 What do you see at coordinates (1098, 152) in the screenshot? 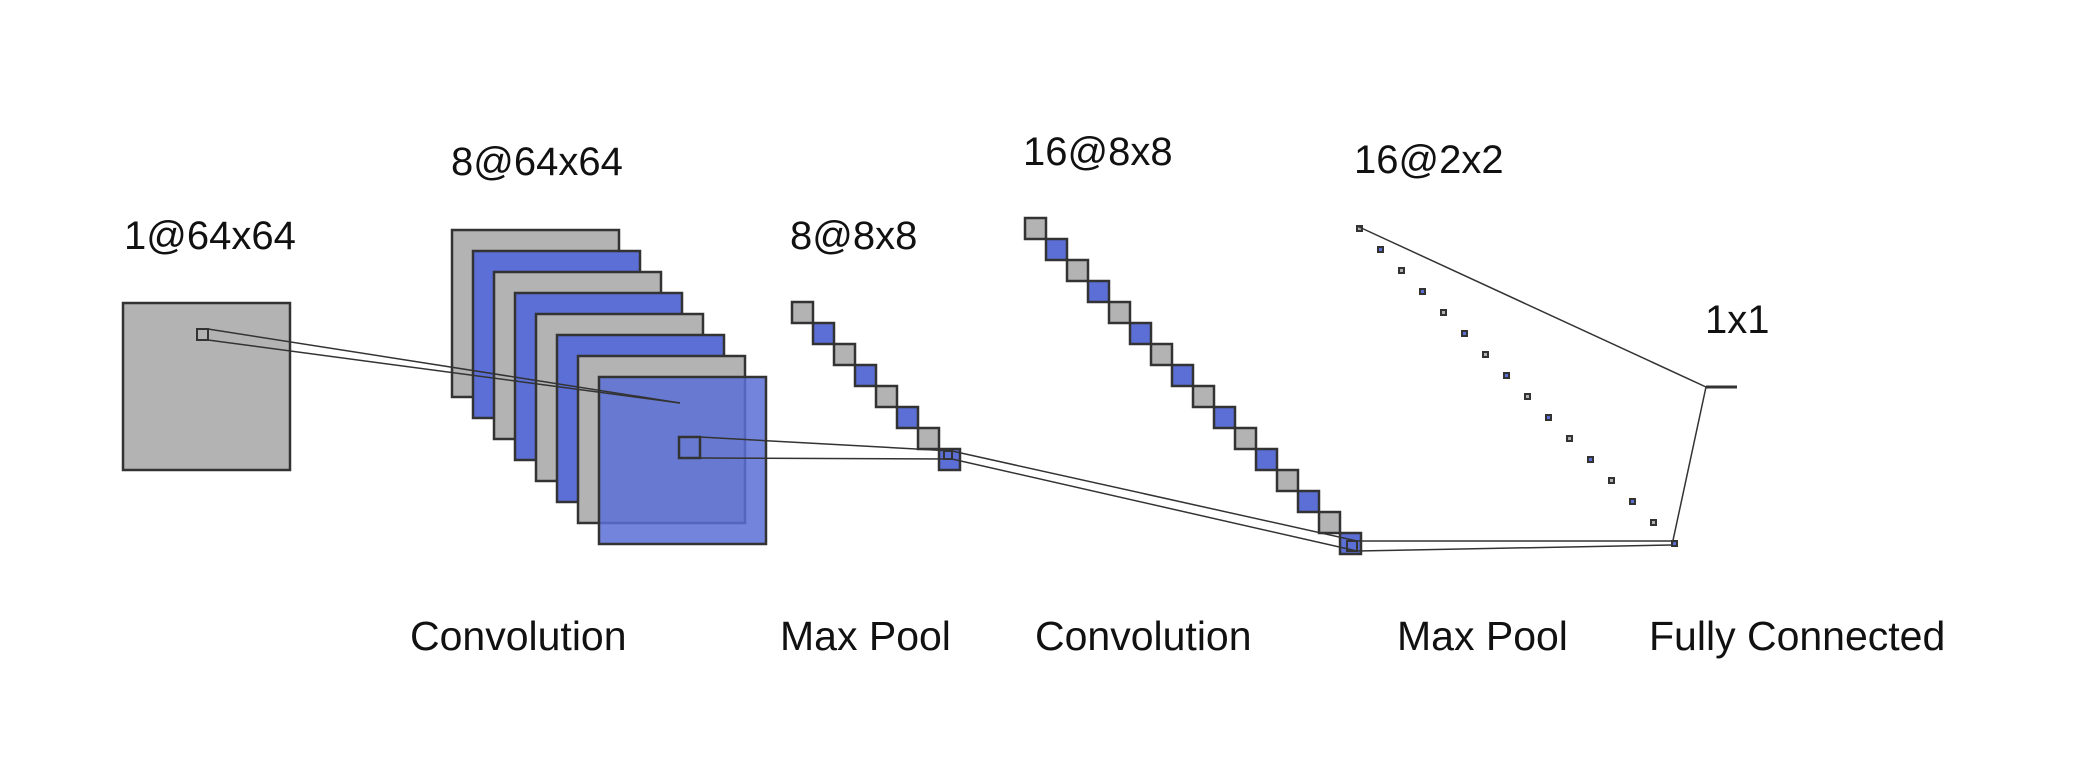
I see `layer-label-conv2: 16@8x8` at bounding box center [1098, 152].